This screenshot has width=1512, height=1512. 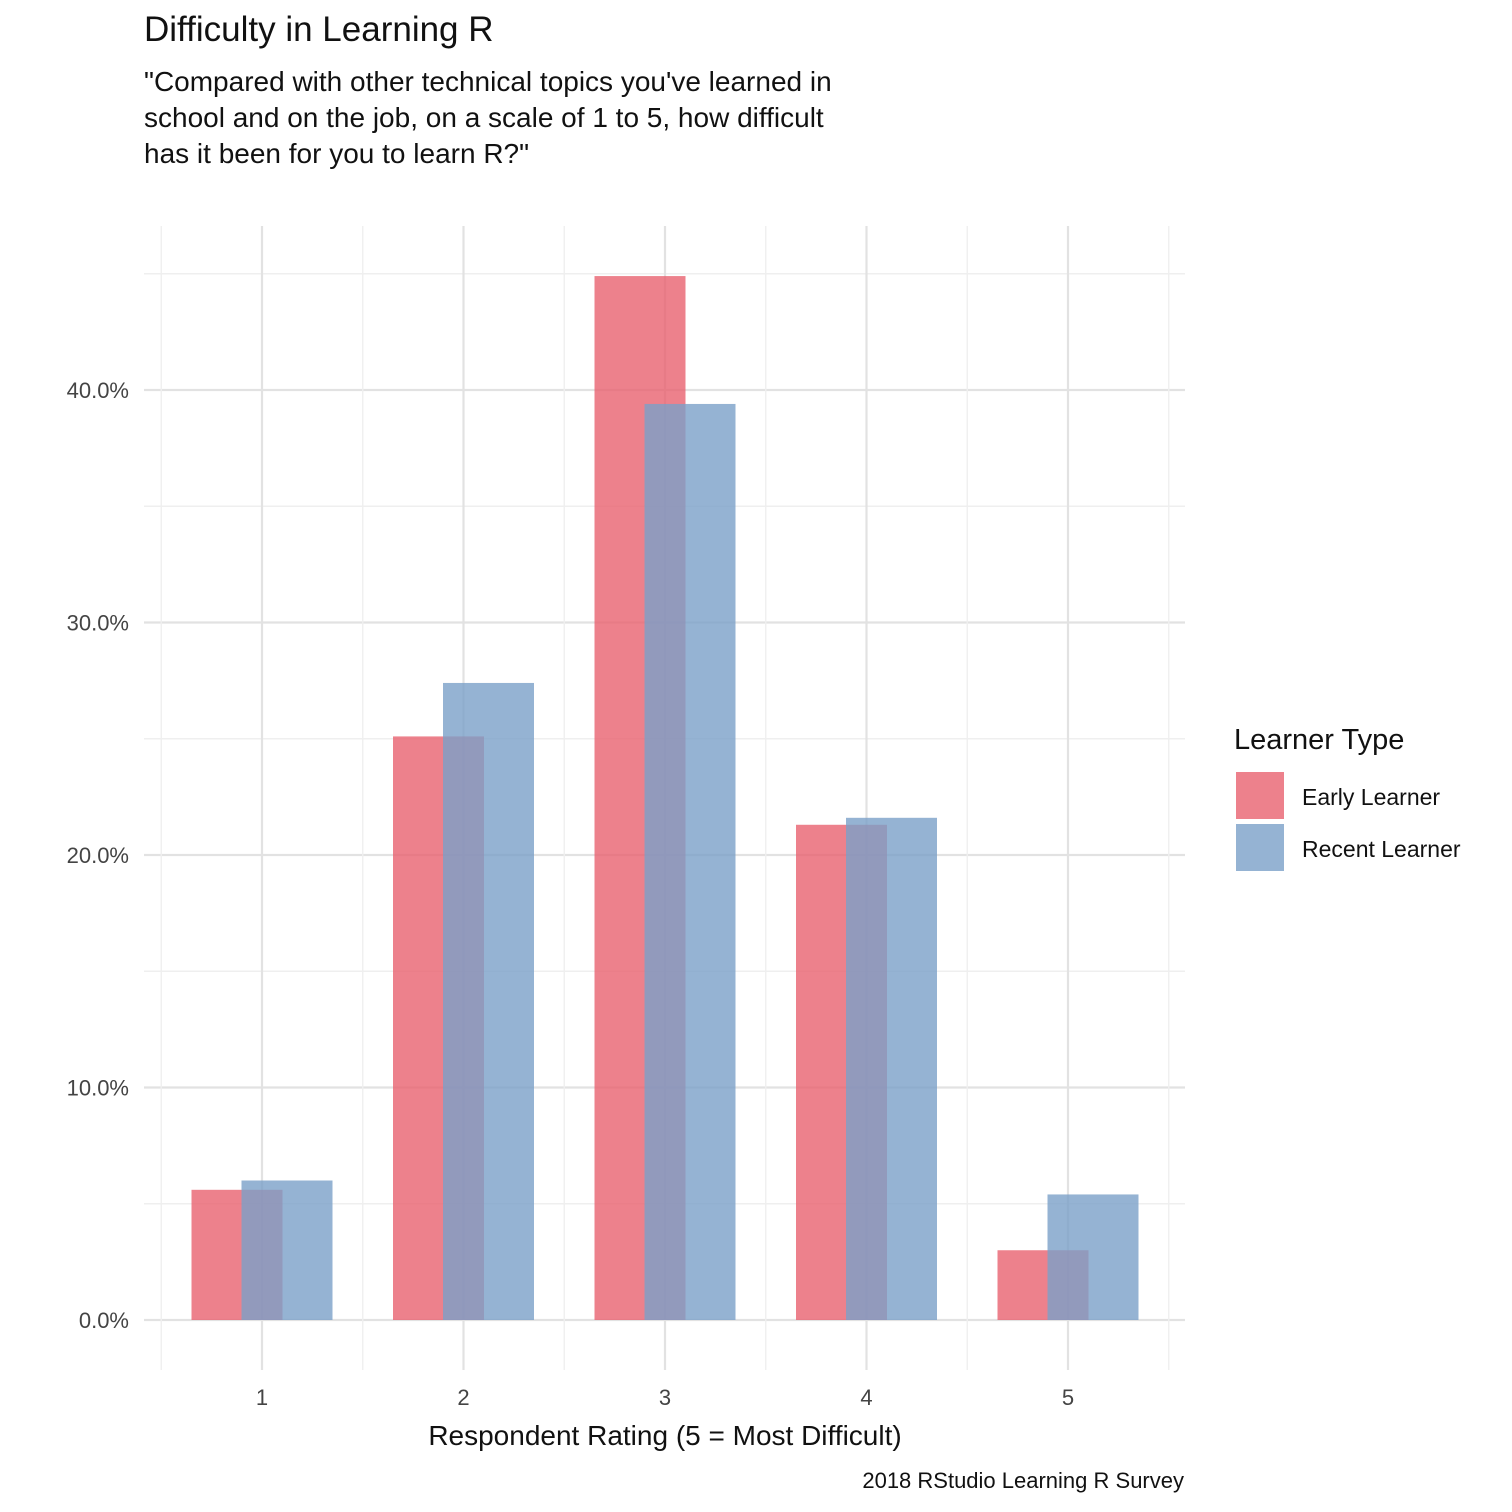 What do you see at coordinates (1023, 1480) in the screenshot?
I see `chart-caption: 2018 RStudio Learning R Survey` at bounding box center [1023, 1480].